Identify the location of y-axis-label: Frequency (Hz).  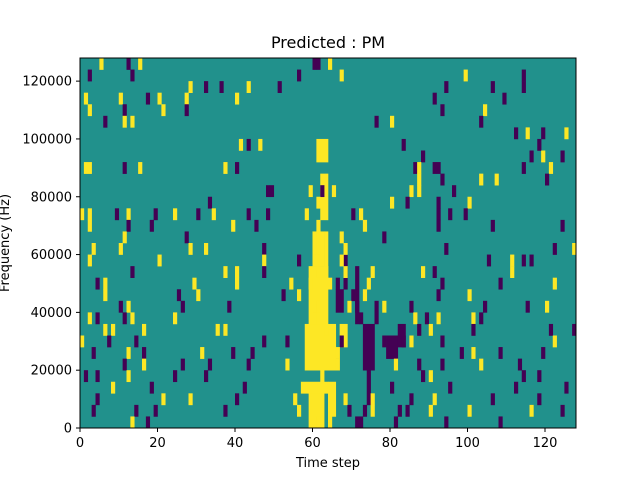
(6, 243).